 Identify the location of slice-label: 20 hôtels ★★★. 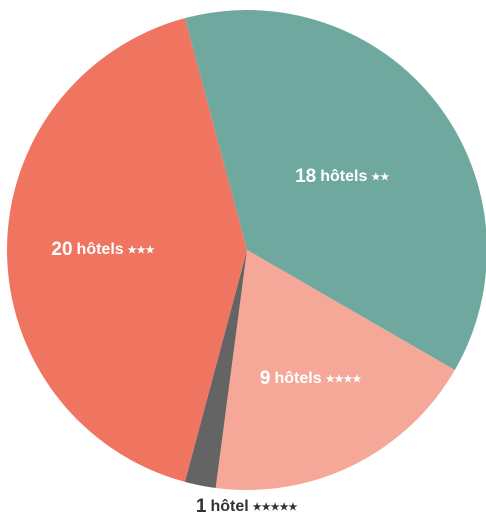
(102, 249).